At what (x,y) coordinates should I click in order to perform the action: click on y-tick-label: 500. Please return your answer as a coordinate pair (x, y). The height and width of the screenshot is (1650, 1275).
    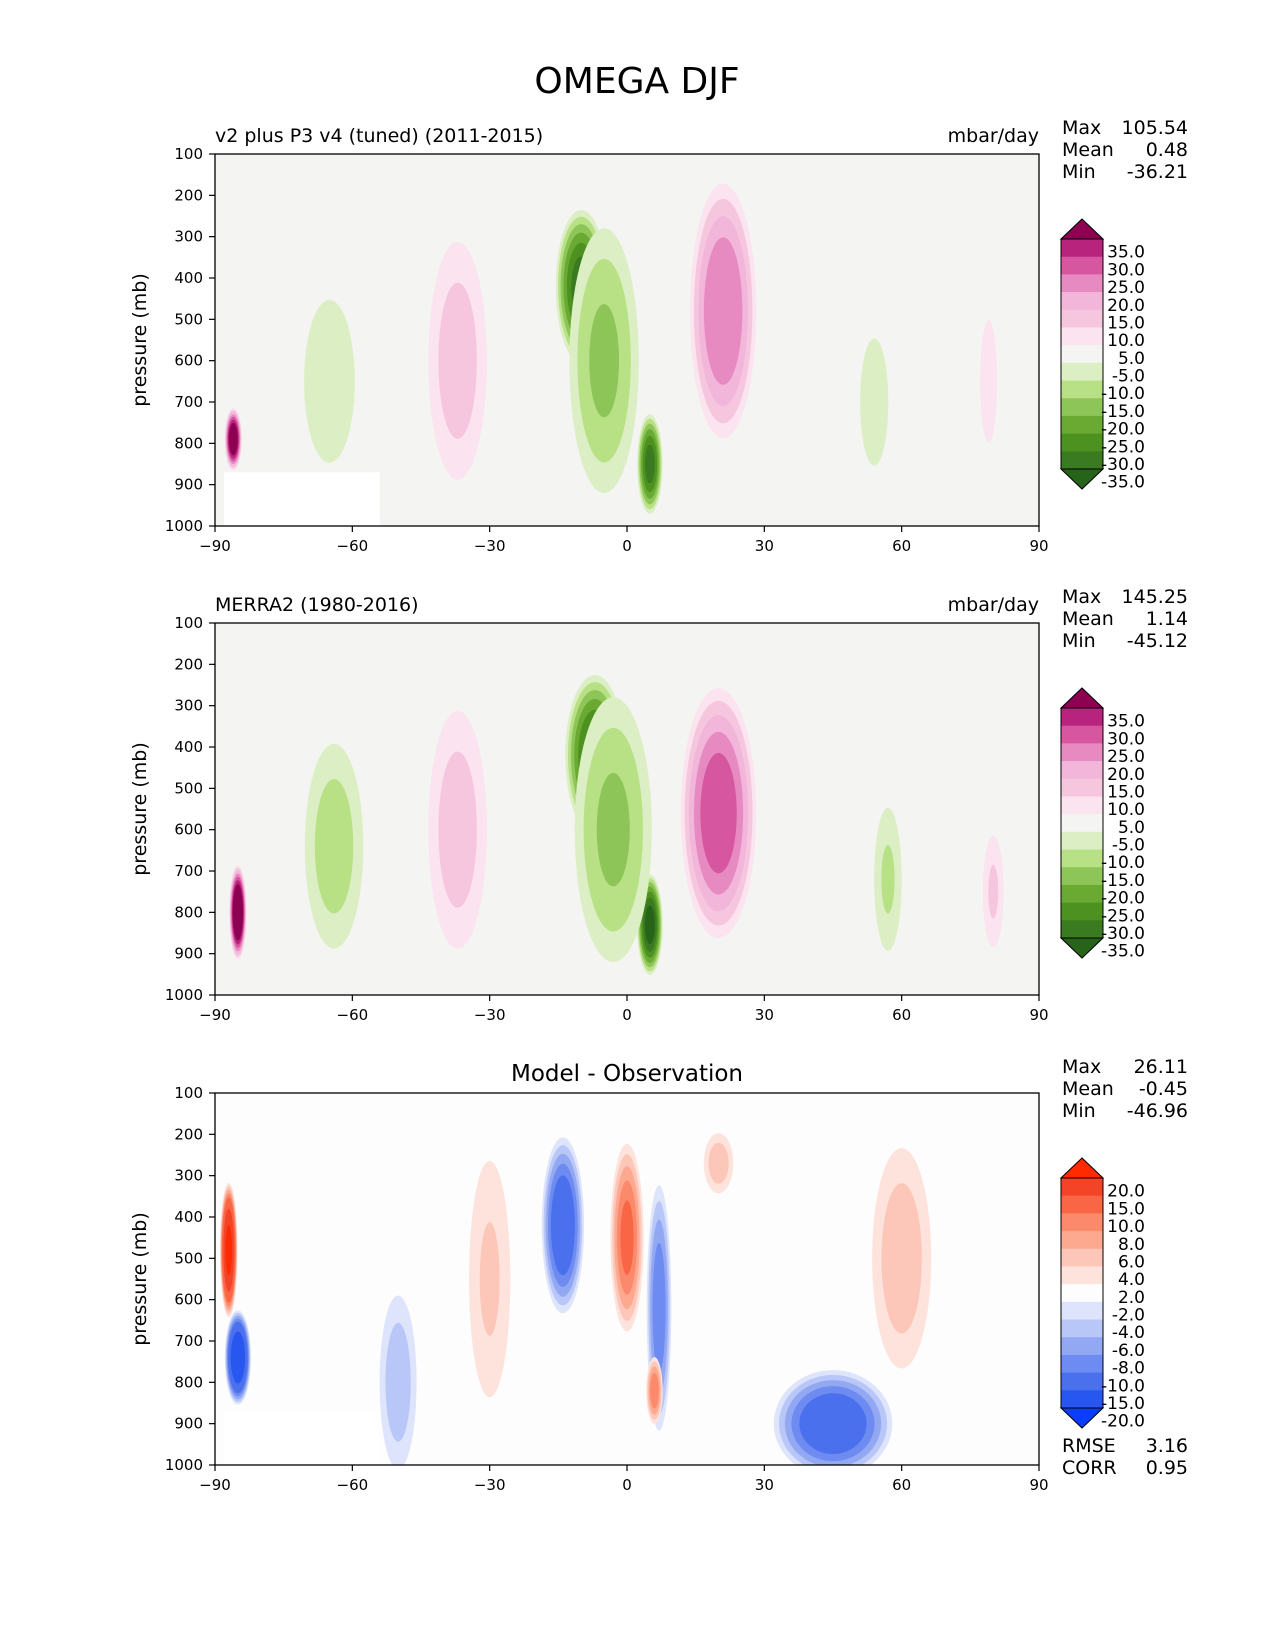
    Looking at the image, I should click on (188, 319).